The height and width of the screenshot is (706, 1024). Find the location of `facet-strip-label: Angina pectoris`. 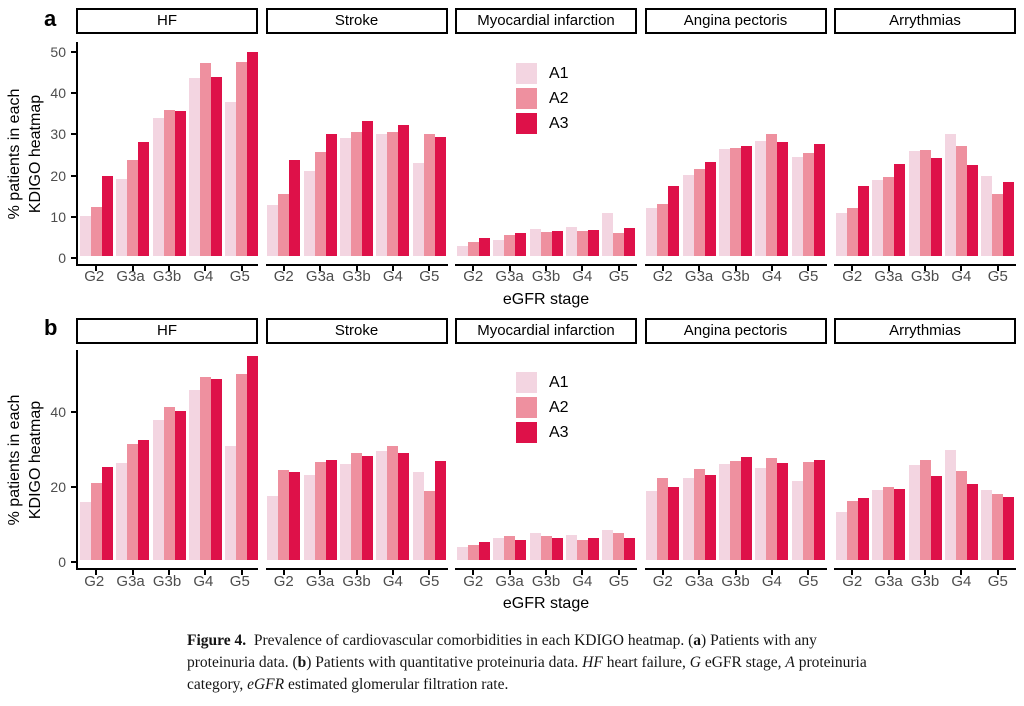

facet-strip-label: Angina pectoris is located at coordinates (735, 331).